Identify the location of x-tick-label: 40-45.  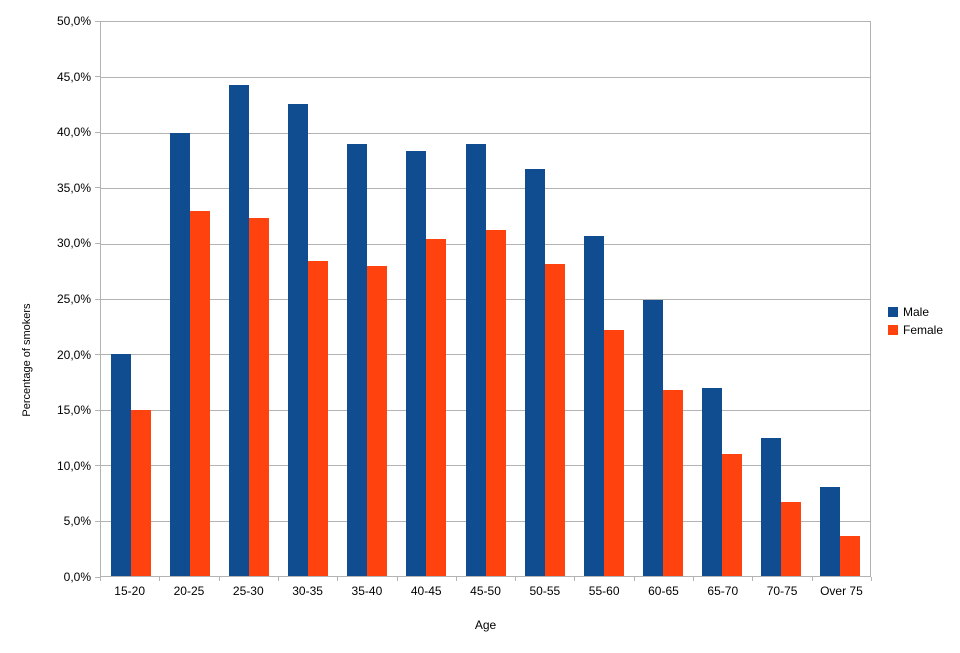
(426, 591).